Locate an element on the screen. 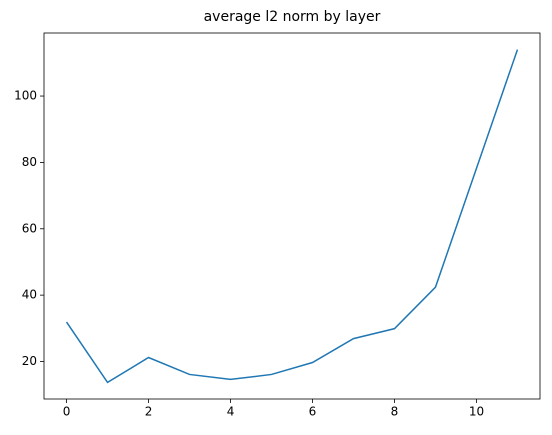  x-tick-label: 4 is located at coordinates (231, 412).